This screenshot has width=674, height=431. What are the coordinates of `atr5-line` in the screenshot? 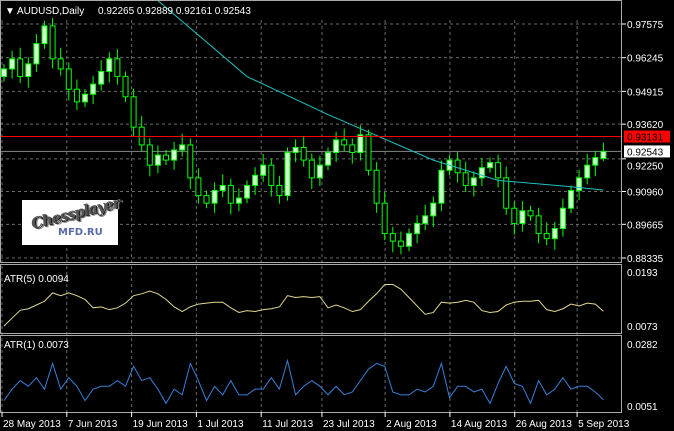 It's located at (303, 305).